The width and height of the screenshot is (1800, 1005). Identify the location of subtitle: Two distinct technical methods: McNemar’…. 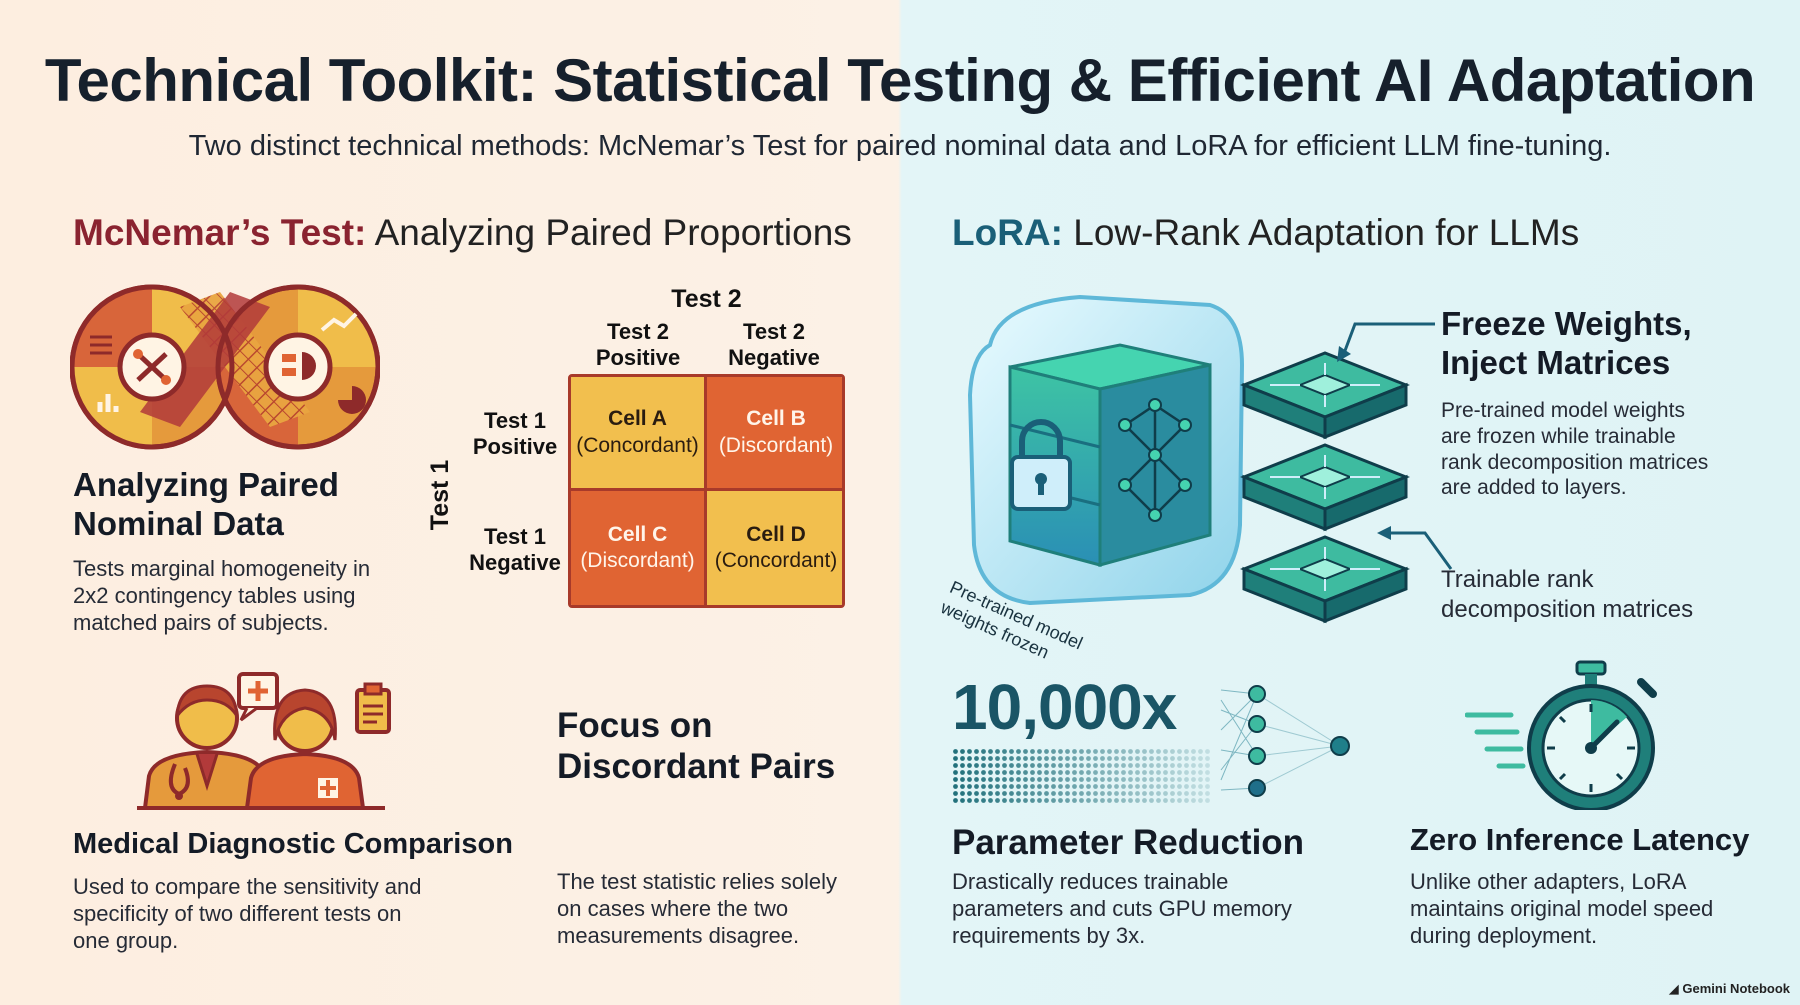
(900, 146).